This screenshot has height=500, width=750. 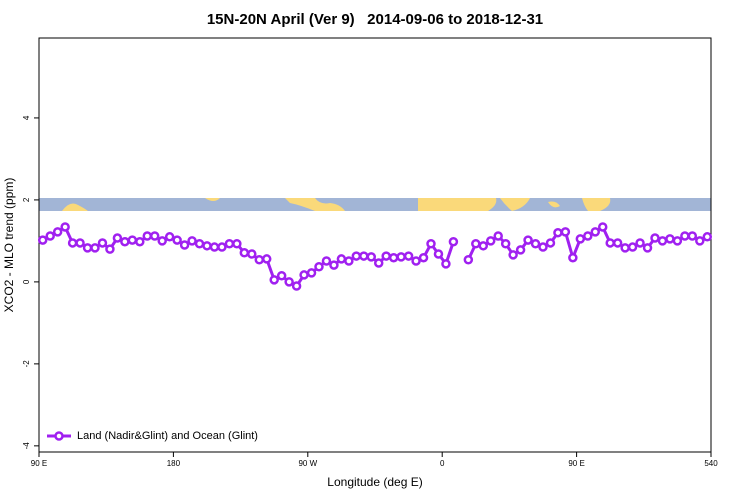 What do you see at coordinates (59, 436) in the screenshot?
I see `legend-marker` at bounding box center [59, 436].